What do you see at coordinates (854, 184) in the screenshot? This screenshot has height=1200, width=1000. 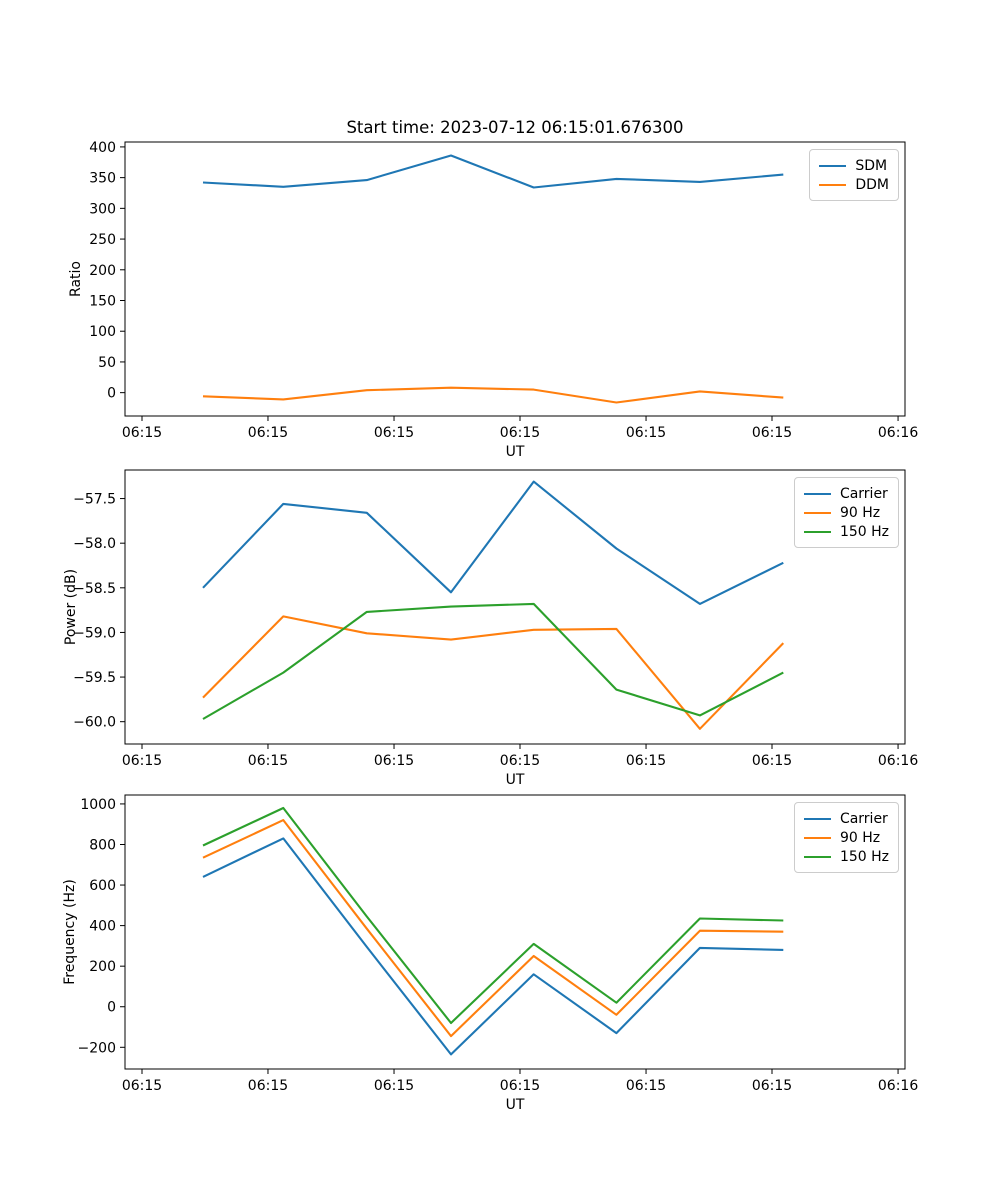 I see `legend-item: DDM` at bounding box center [854, 184].